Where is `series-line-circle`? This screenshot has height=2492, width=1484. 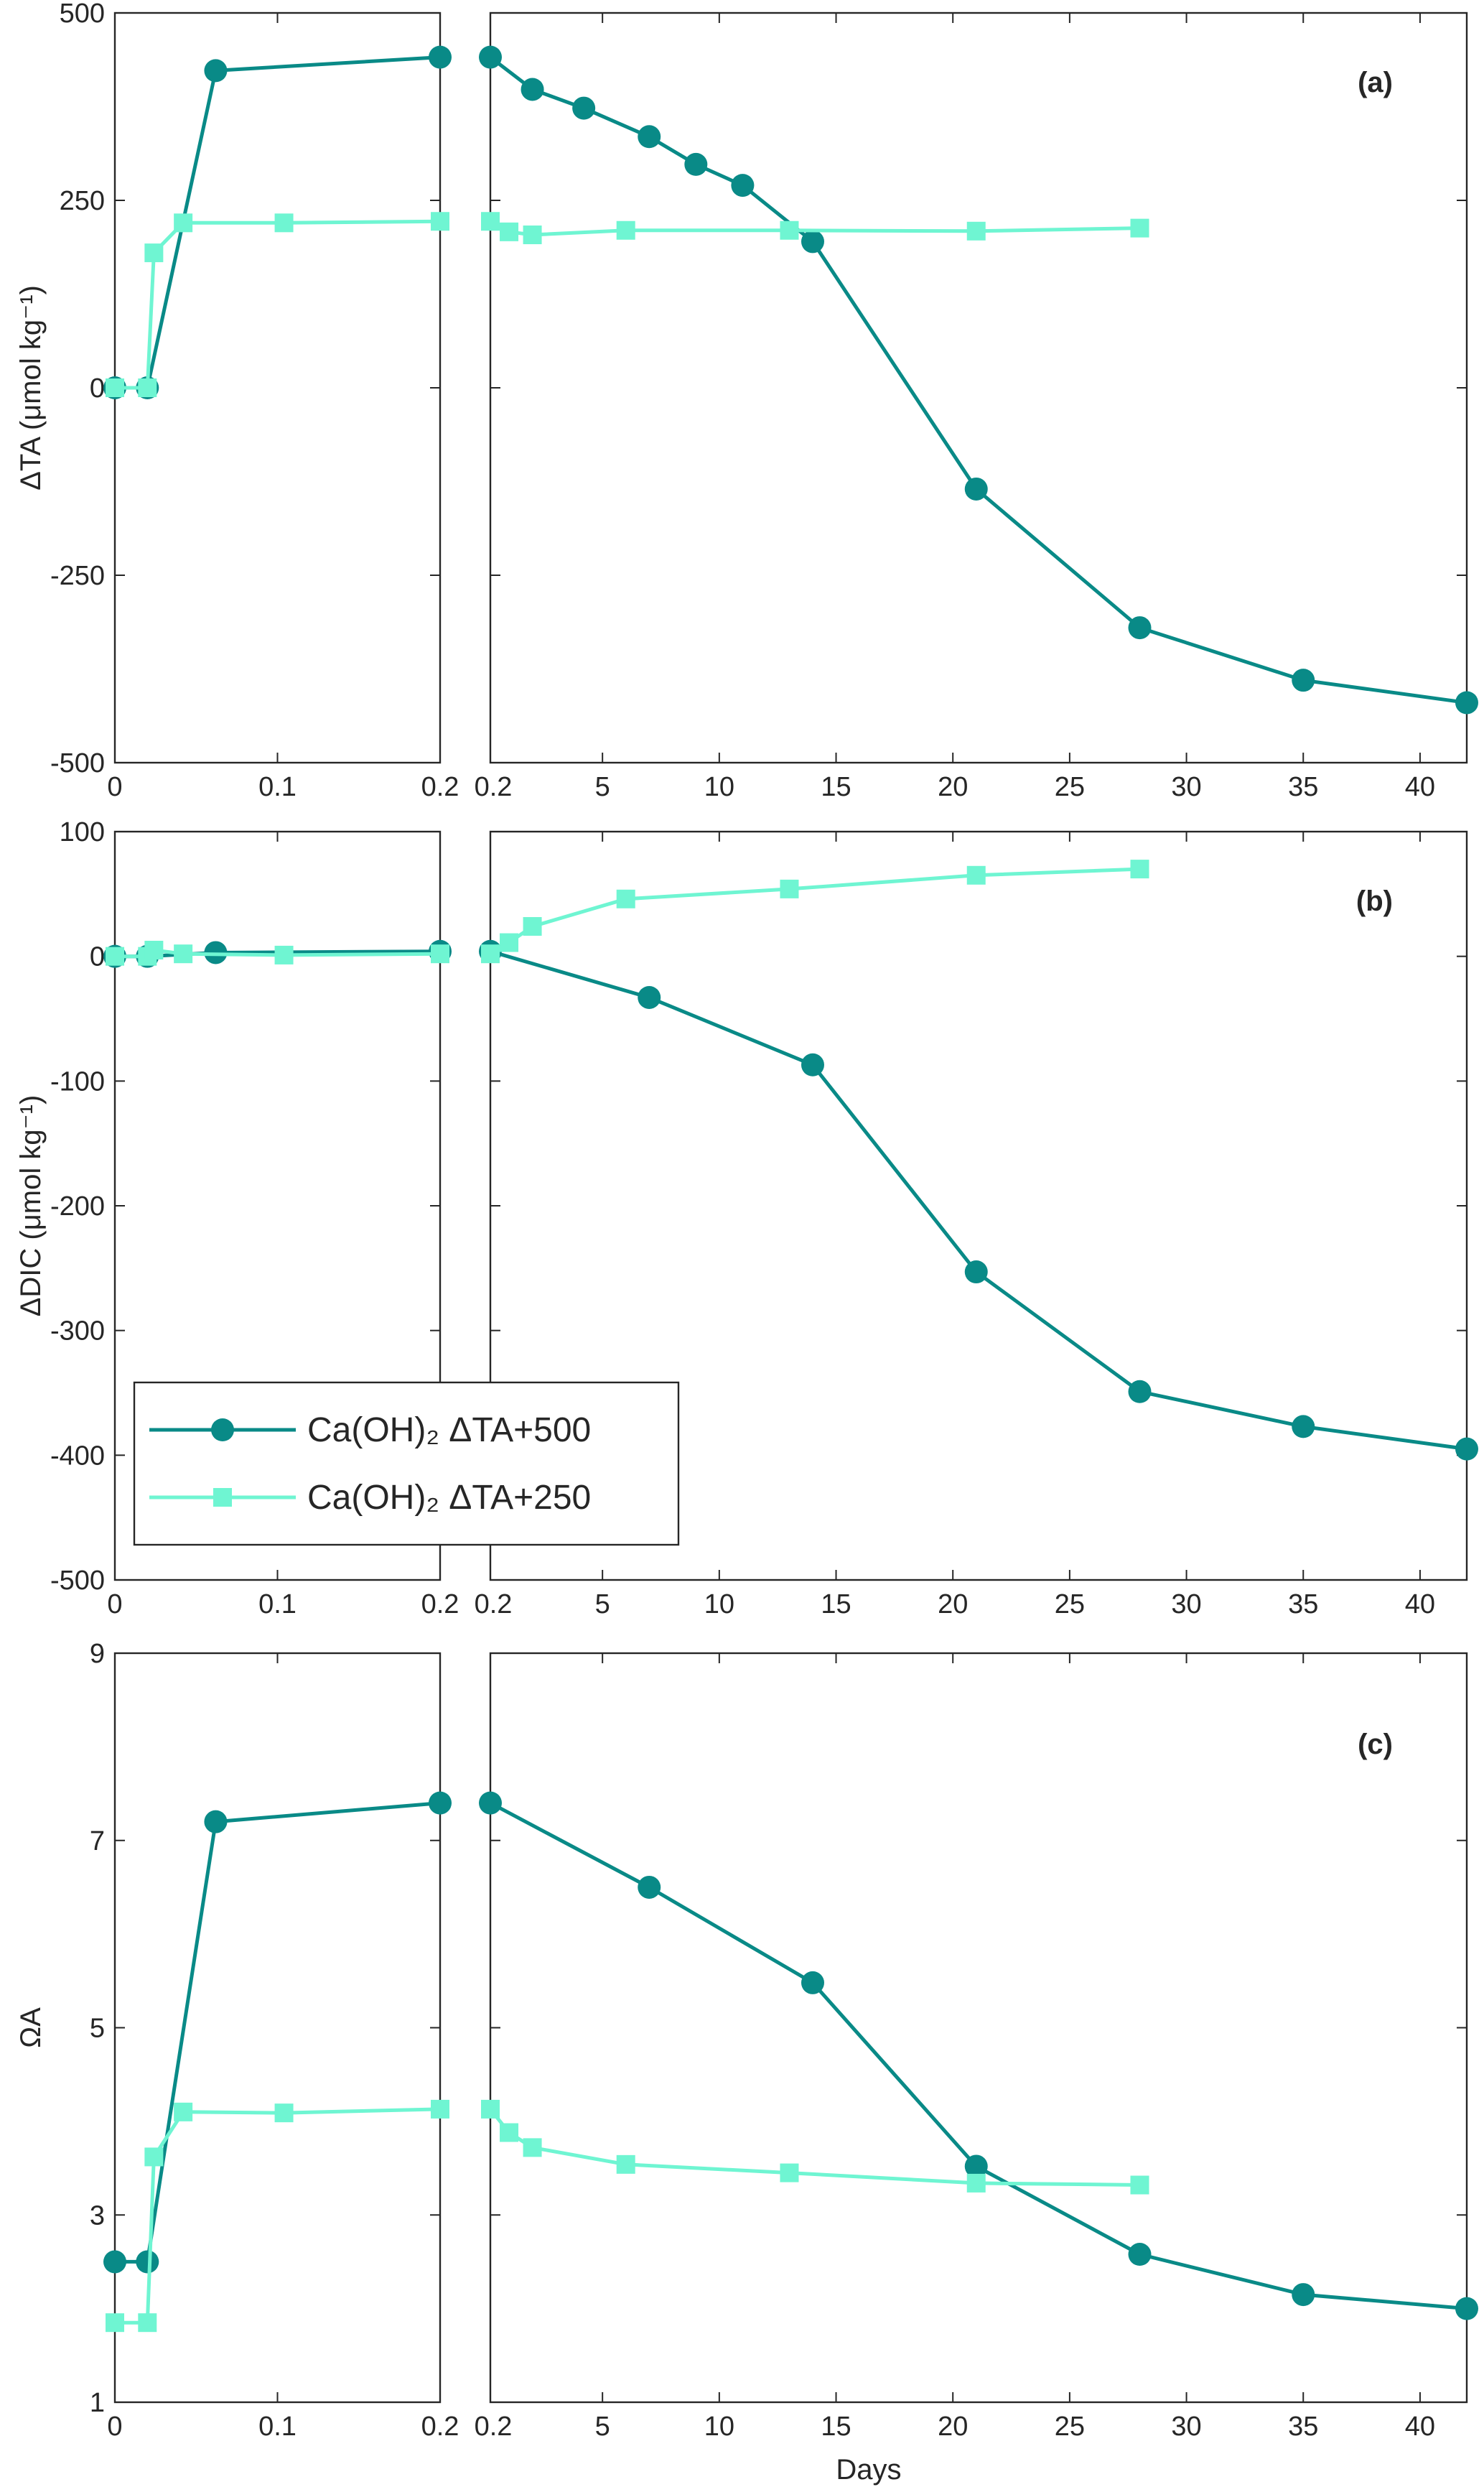 series-line-circle is located at coordinates (978, 1200).